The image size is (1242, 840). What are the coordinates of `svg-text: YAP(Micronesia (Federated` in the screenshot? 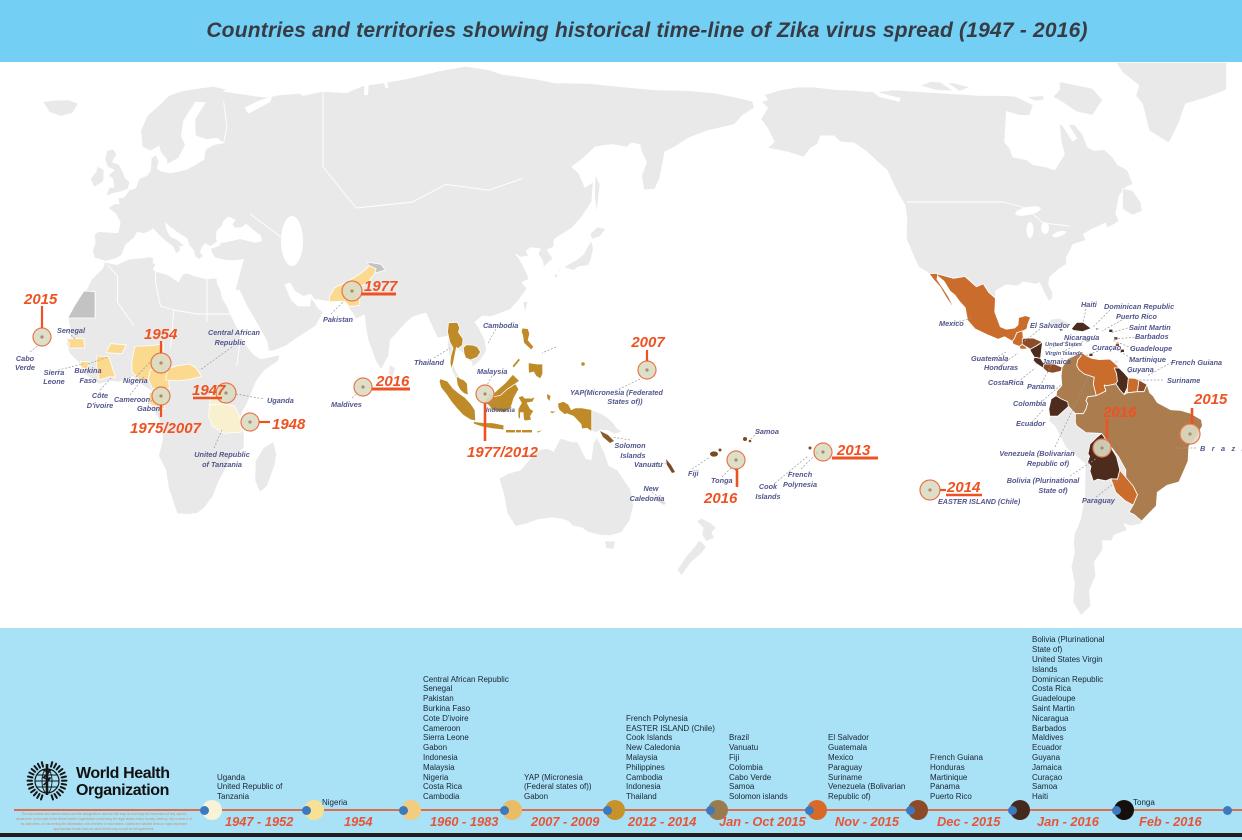 It's located at (617, 392).